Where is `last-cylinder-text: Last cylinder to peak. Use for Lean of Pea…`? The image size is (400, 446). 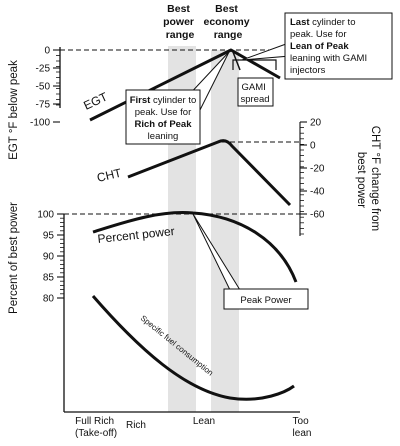 last-cylinder-text: Last cylinder to peak. Use for Lean of Pea… is located at coordinates (328, 46).